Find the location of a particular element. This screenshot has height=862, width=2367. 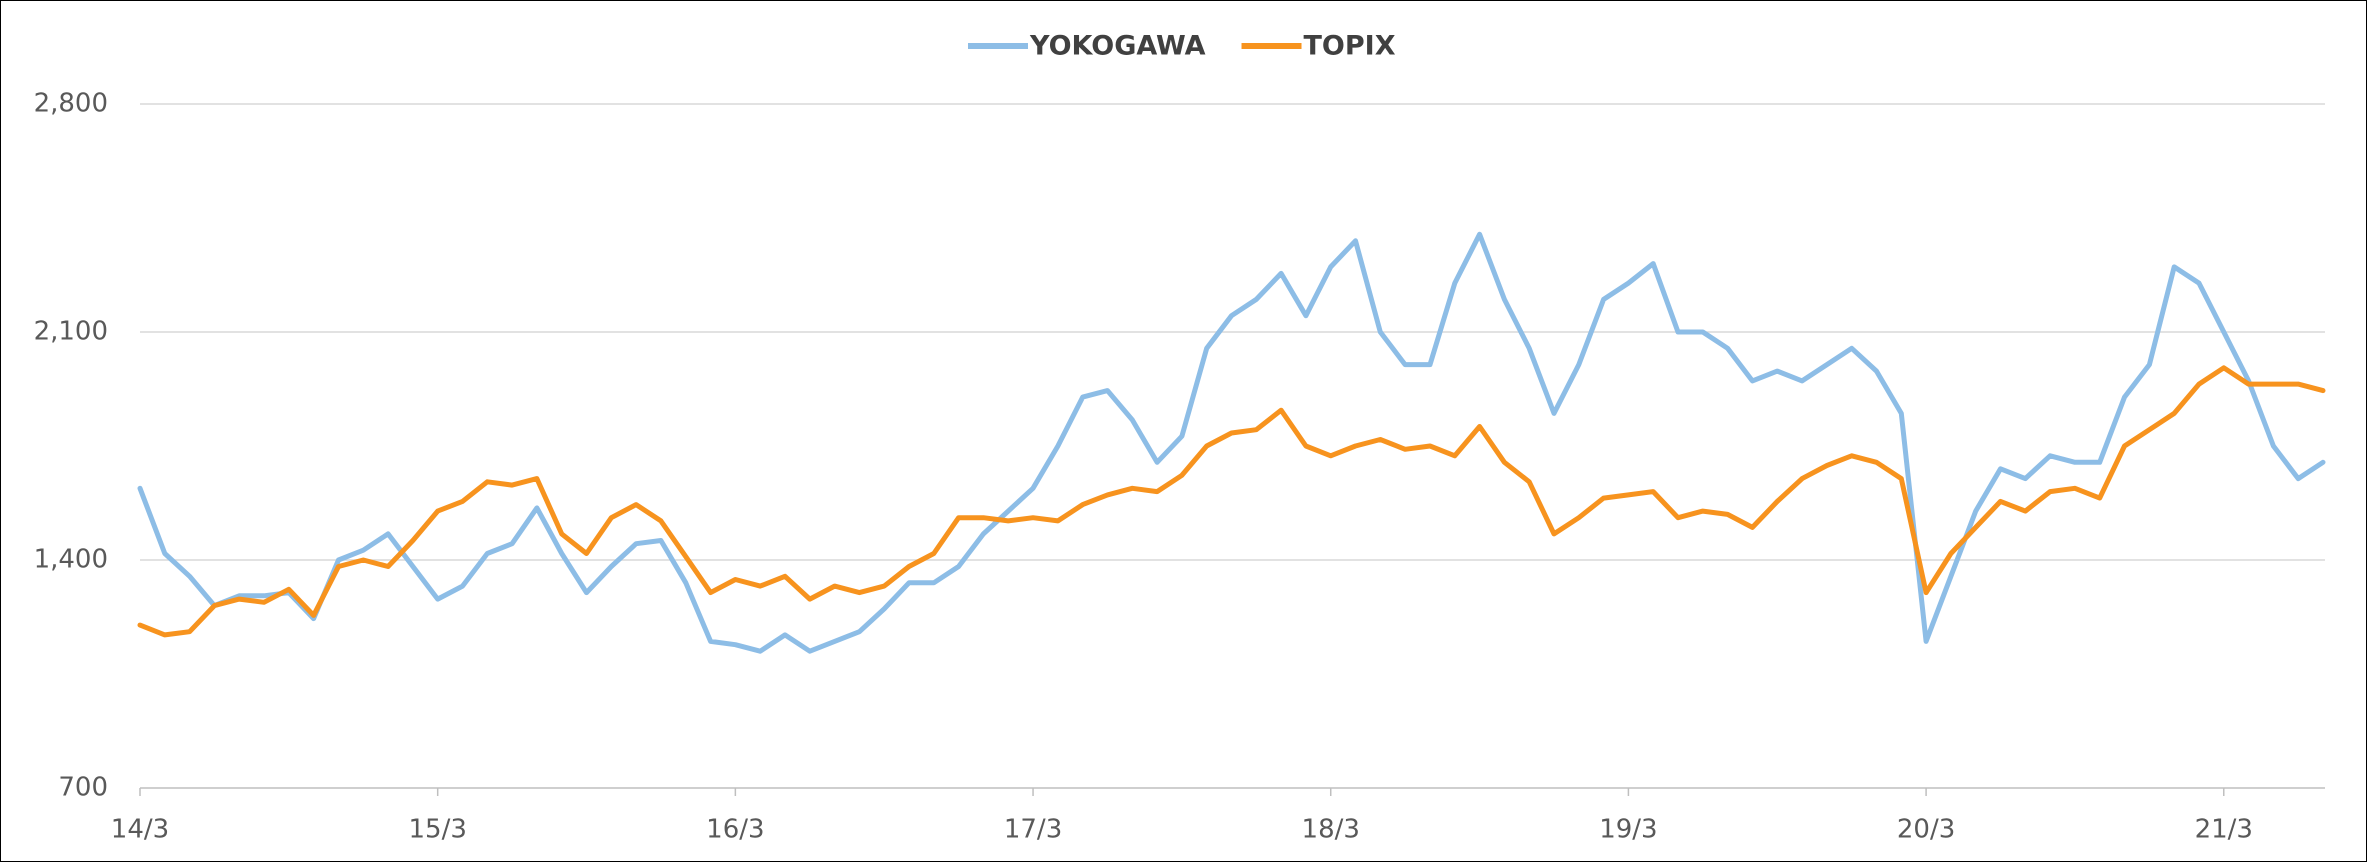

x-tick-label: 19/3 is located at coordinates (1628, 830).